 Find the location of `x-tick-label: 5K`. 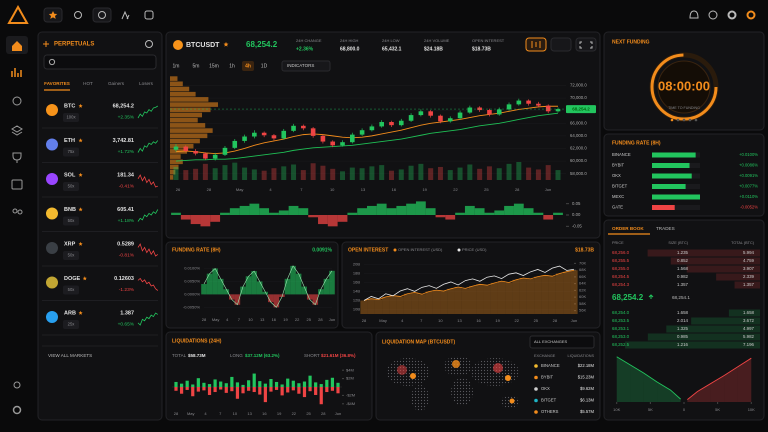

x-tick-label: 5K is located at coordinates (650, 409).